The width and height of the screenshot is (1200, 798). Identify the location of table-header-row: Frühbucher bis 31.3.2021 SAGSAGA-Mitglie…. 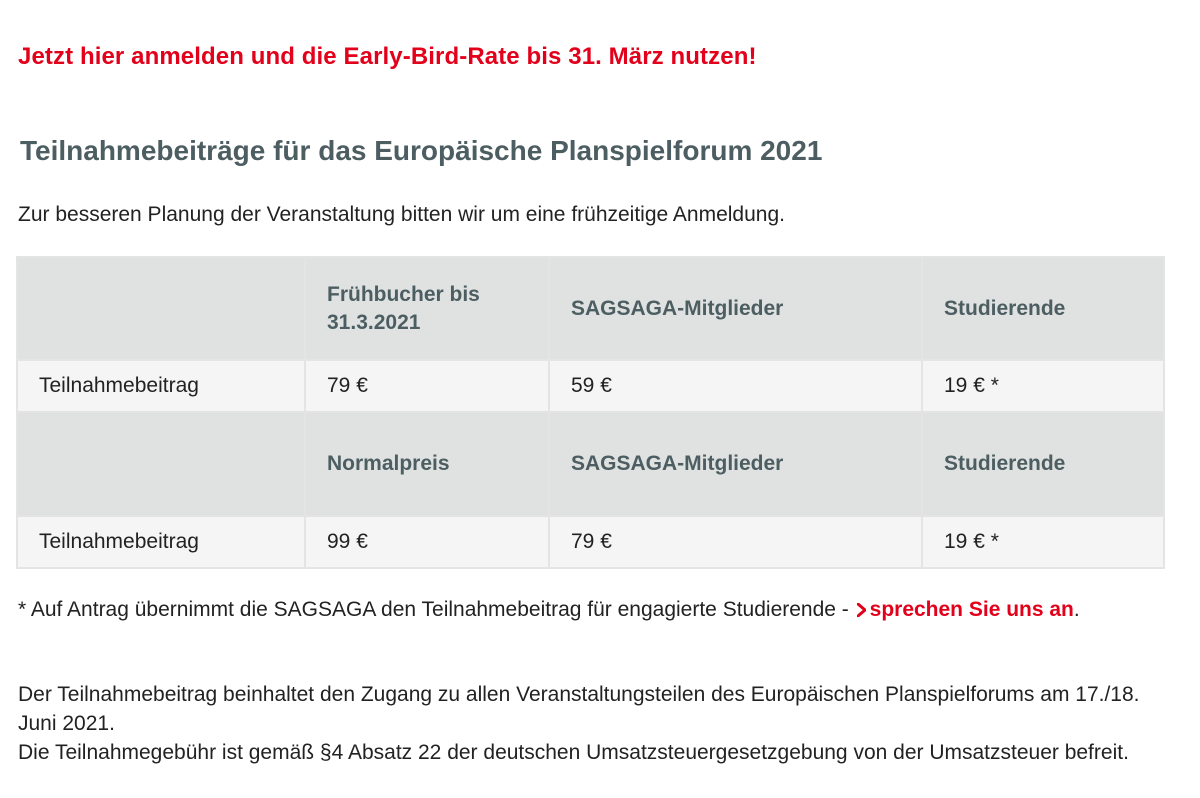
(590, 308).